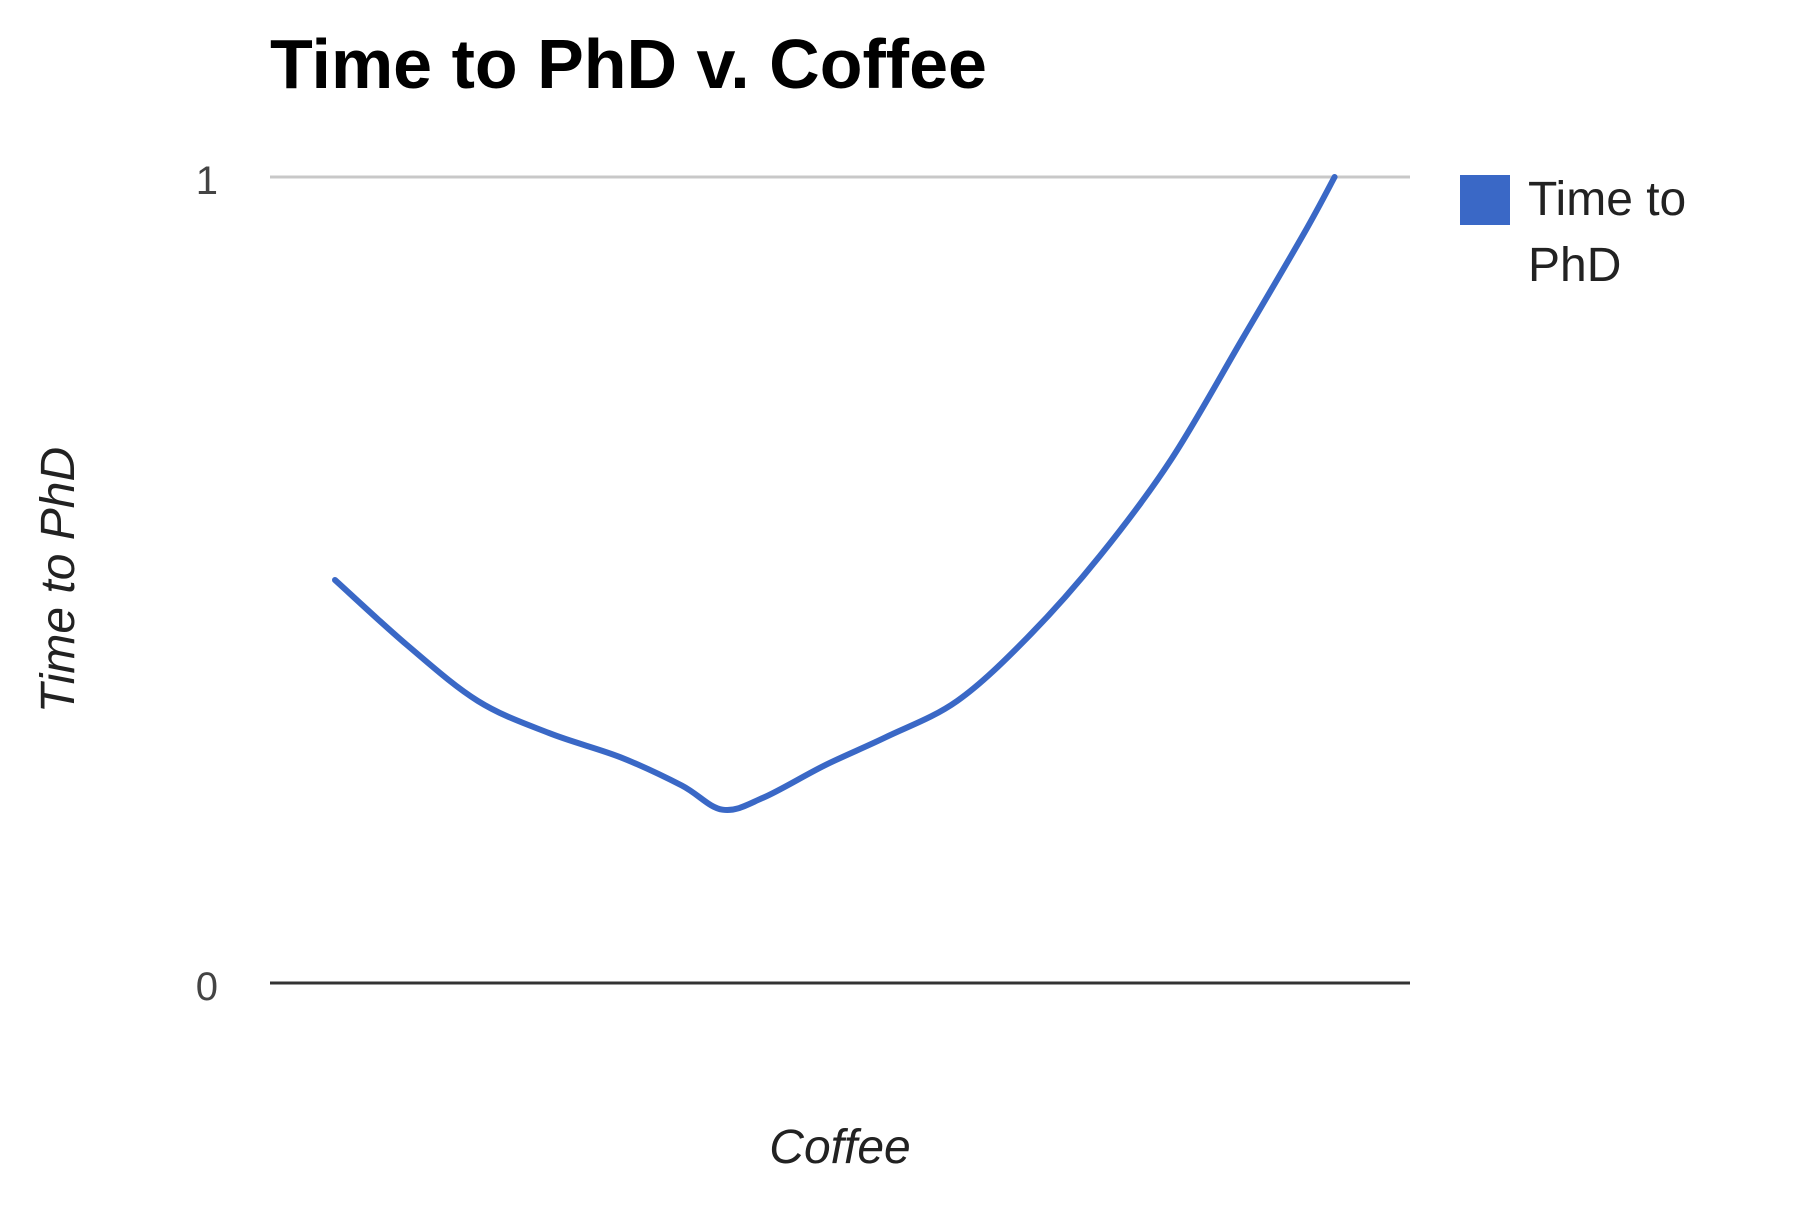 This screenshot has height=1226, width=1802. Describe the element at coordinates (207, 987) in the screenshot. I see `y-tick-label-0: 0` at that location.